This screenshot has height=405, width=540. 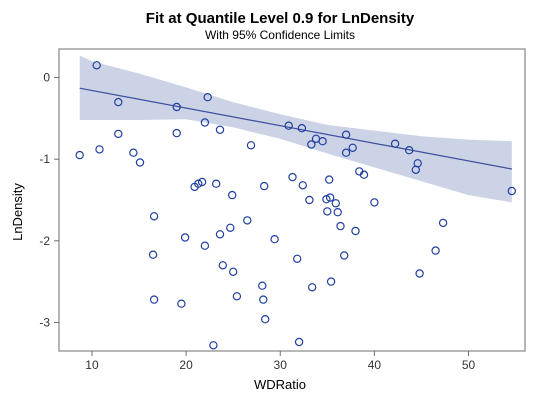 What do you see at coordinates (469, 365) in the screenshot?
I see `x-tick-label: 50` at bounding box center [469, 365].